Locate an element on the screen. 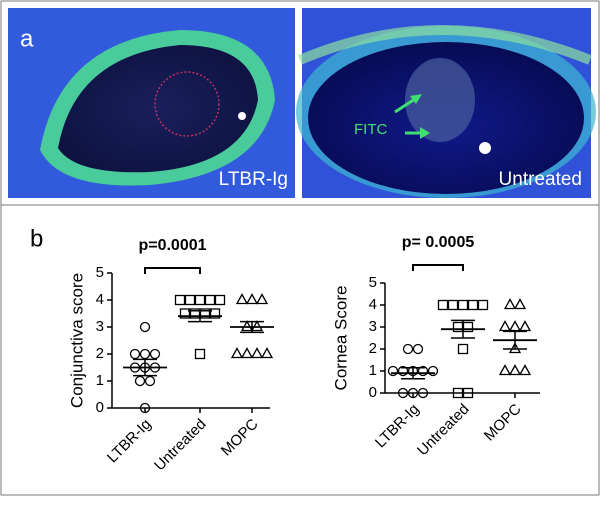  photo-caption: LTBR-Ig is located at coordinates (253, 179).